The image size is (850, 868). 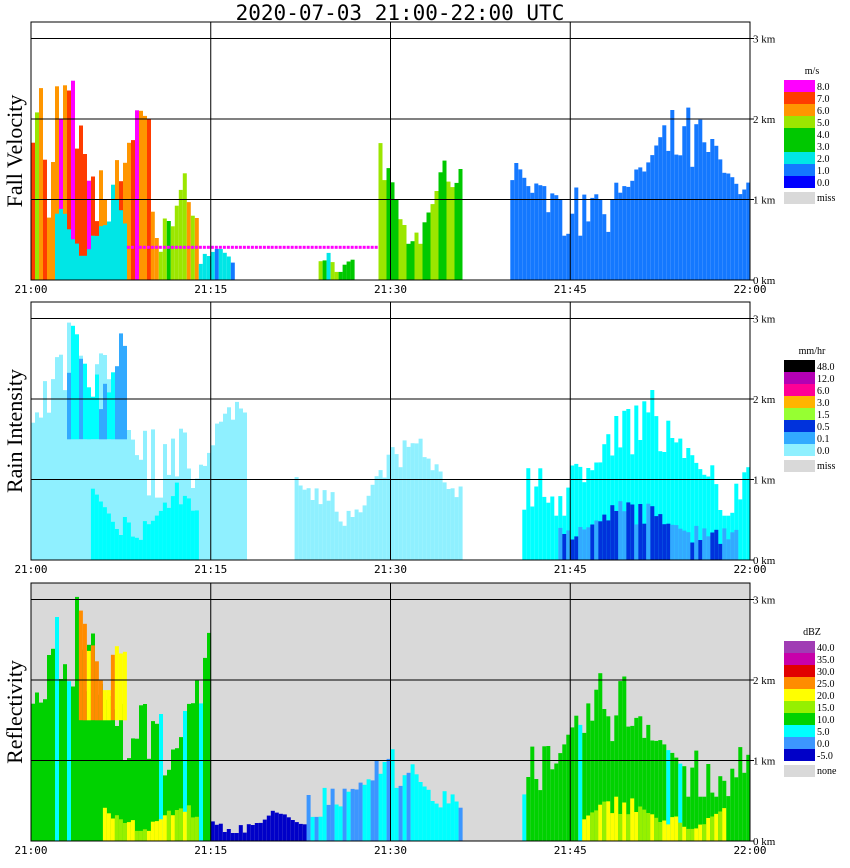 I want to click on y-axis-label: Rain Intensity, so click(x=14, y=431).